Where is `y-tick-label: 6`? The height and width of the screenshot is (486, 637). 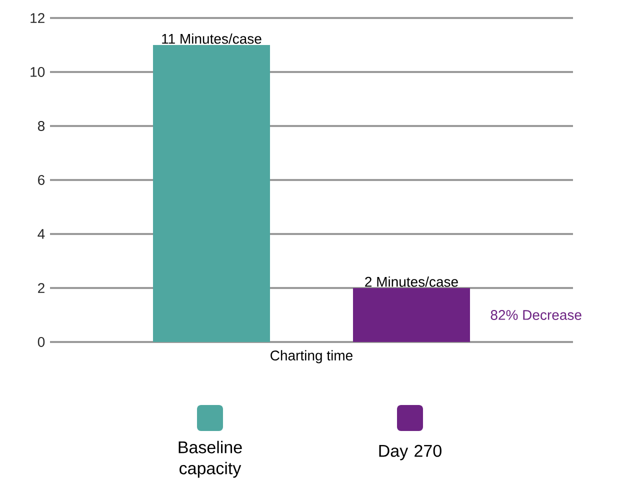 y-tick-label: 6 is located at coordinates (41, 180).